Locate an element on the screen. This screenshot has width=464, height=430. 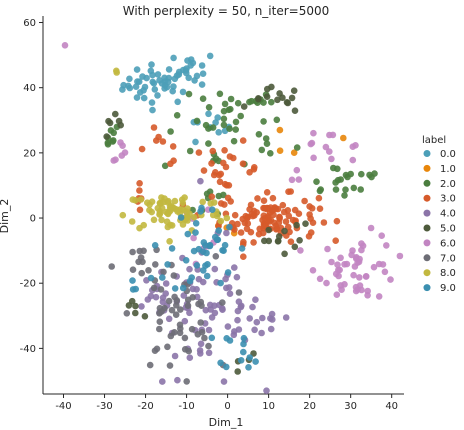
legend-entry: 1.0 is located at coordinates (448, 169).